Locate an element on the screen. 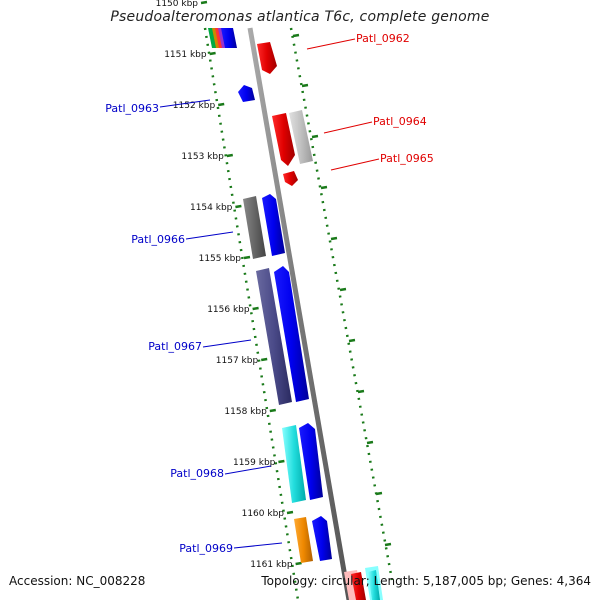 This screenshot has height=600, width=600. ruler-tick-label: 1157 kbp is located at coordinates (237, 361).